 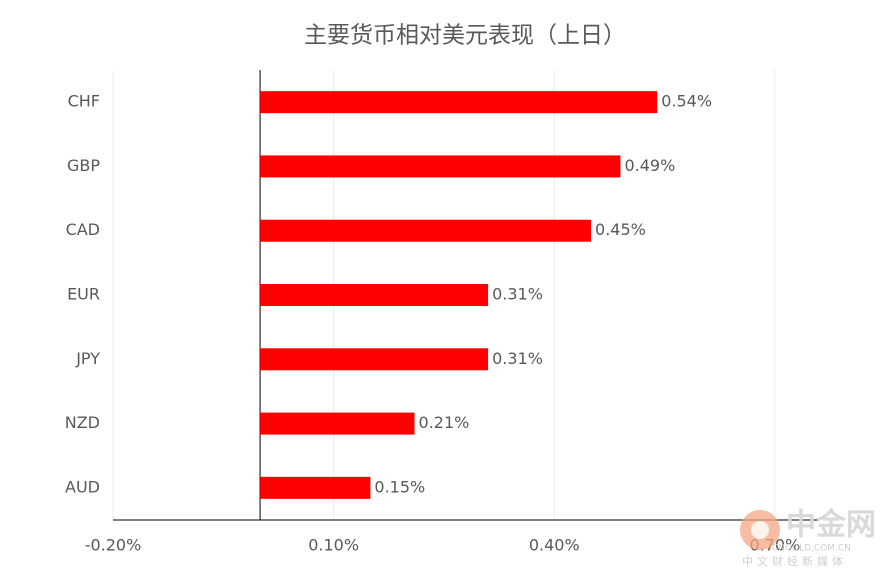 I want to click on y-tick-label: EUR, so click(x=83, y=294).